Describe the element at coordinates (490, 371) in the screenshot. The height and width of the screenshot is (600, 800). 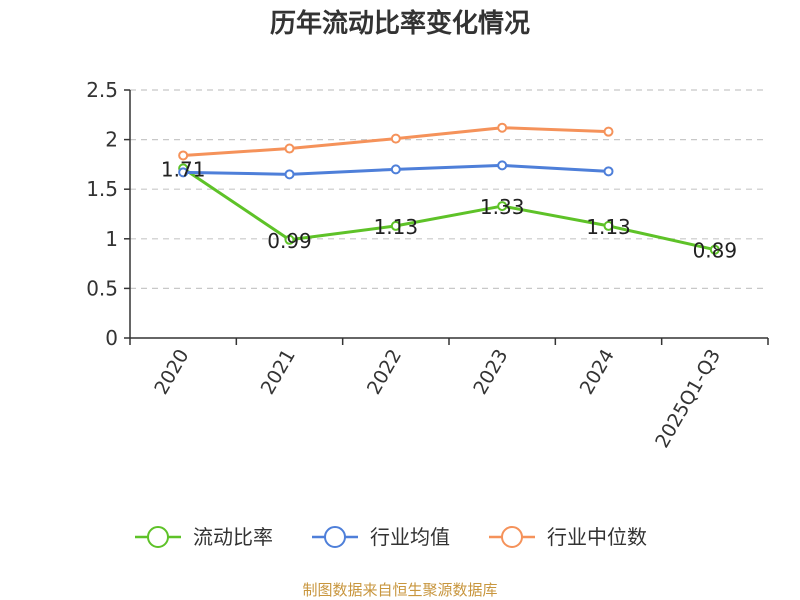
I see `x-tick-label: 2023` at that location.